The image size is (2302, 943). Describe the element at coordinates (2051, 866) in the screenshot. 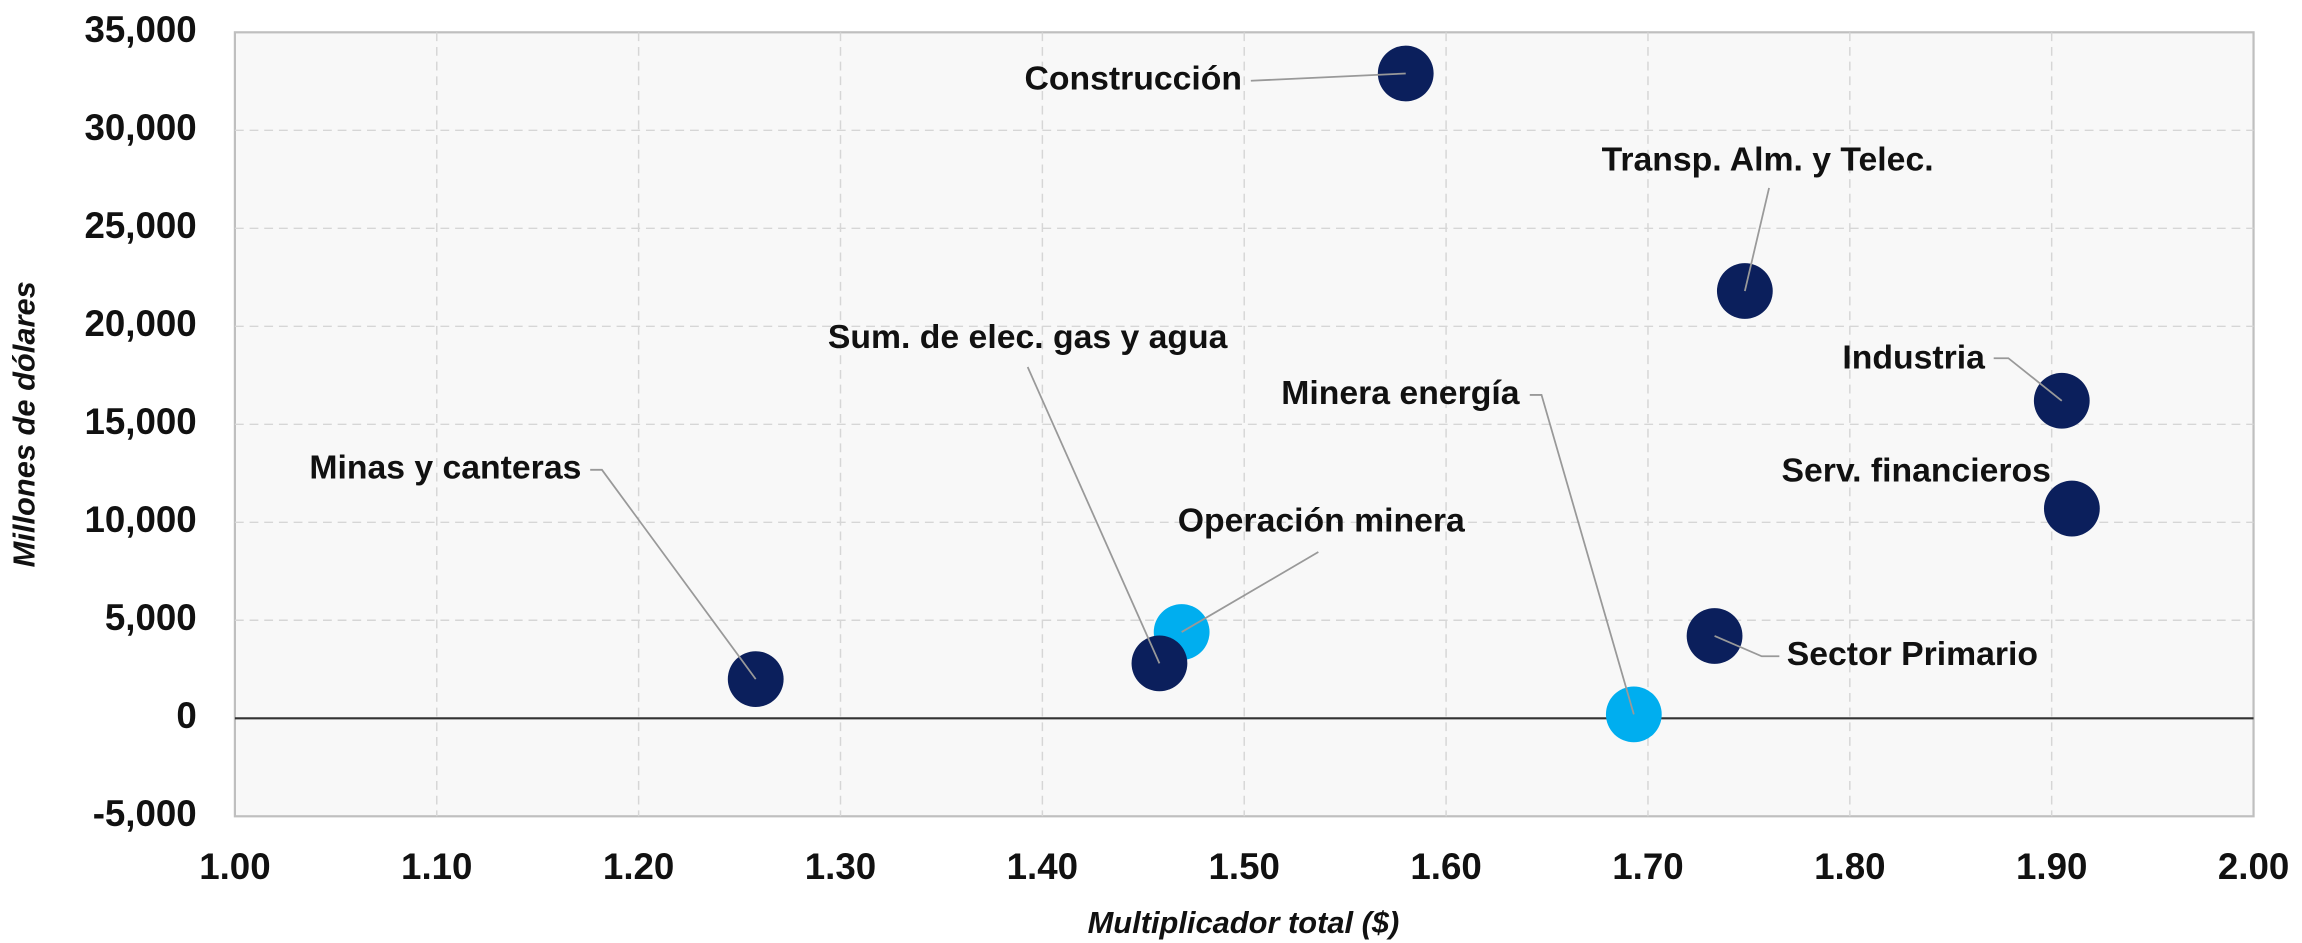

I see `x-tick-label: 1.90` at that location.